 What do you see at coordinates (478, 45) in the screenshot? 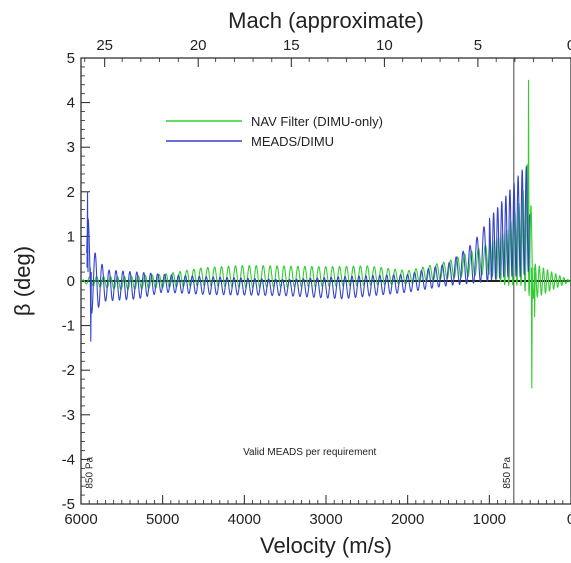
I see `x2-tick-label: 5` at bounding box center [478, 45].